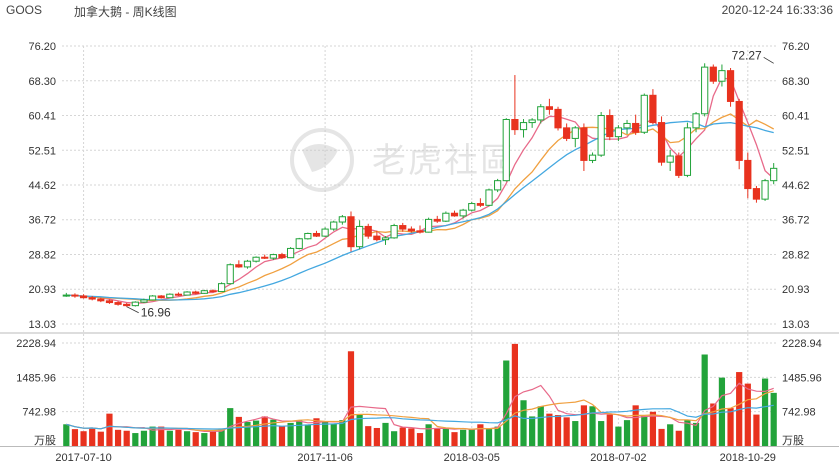 The height and width of the screenshot is (469, 839). What do you see at coordinates (796, 116) in the screenshot?
I see `price-tick-label-right: 60.41` at bounding box center [796, 116].